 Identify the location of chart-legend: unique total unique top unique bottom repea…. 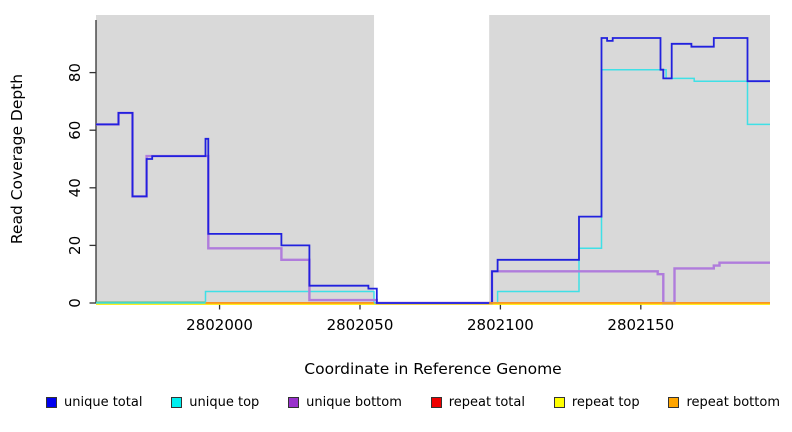
(396, 402).